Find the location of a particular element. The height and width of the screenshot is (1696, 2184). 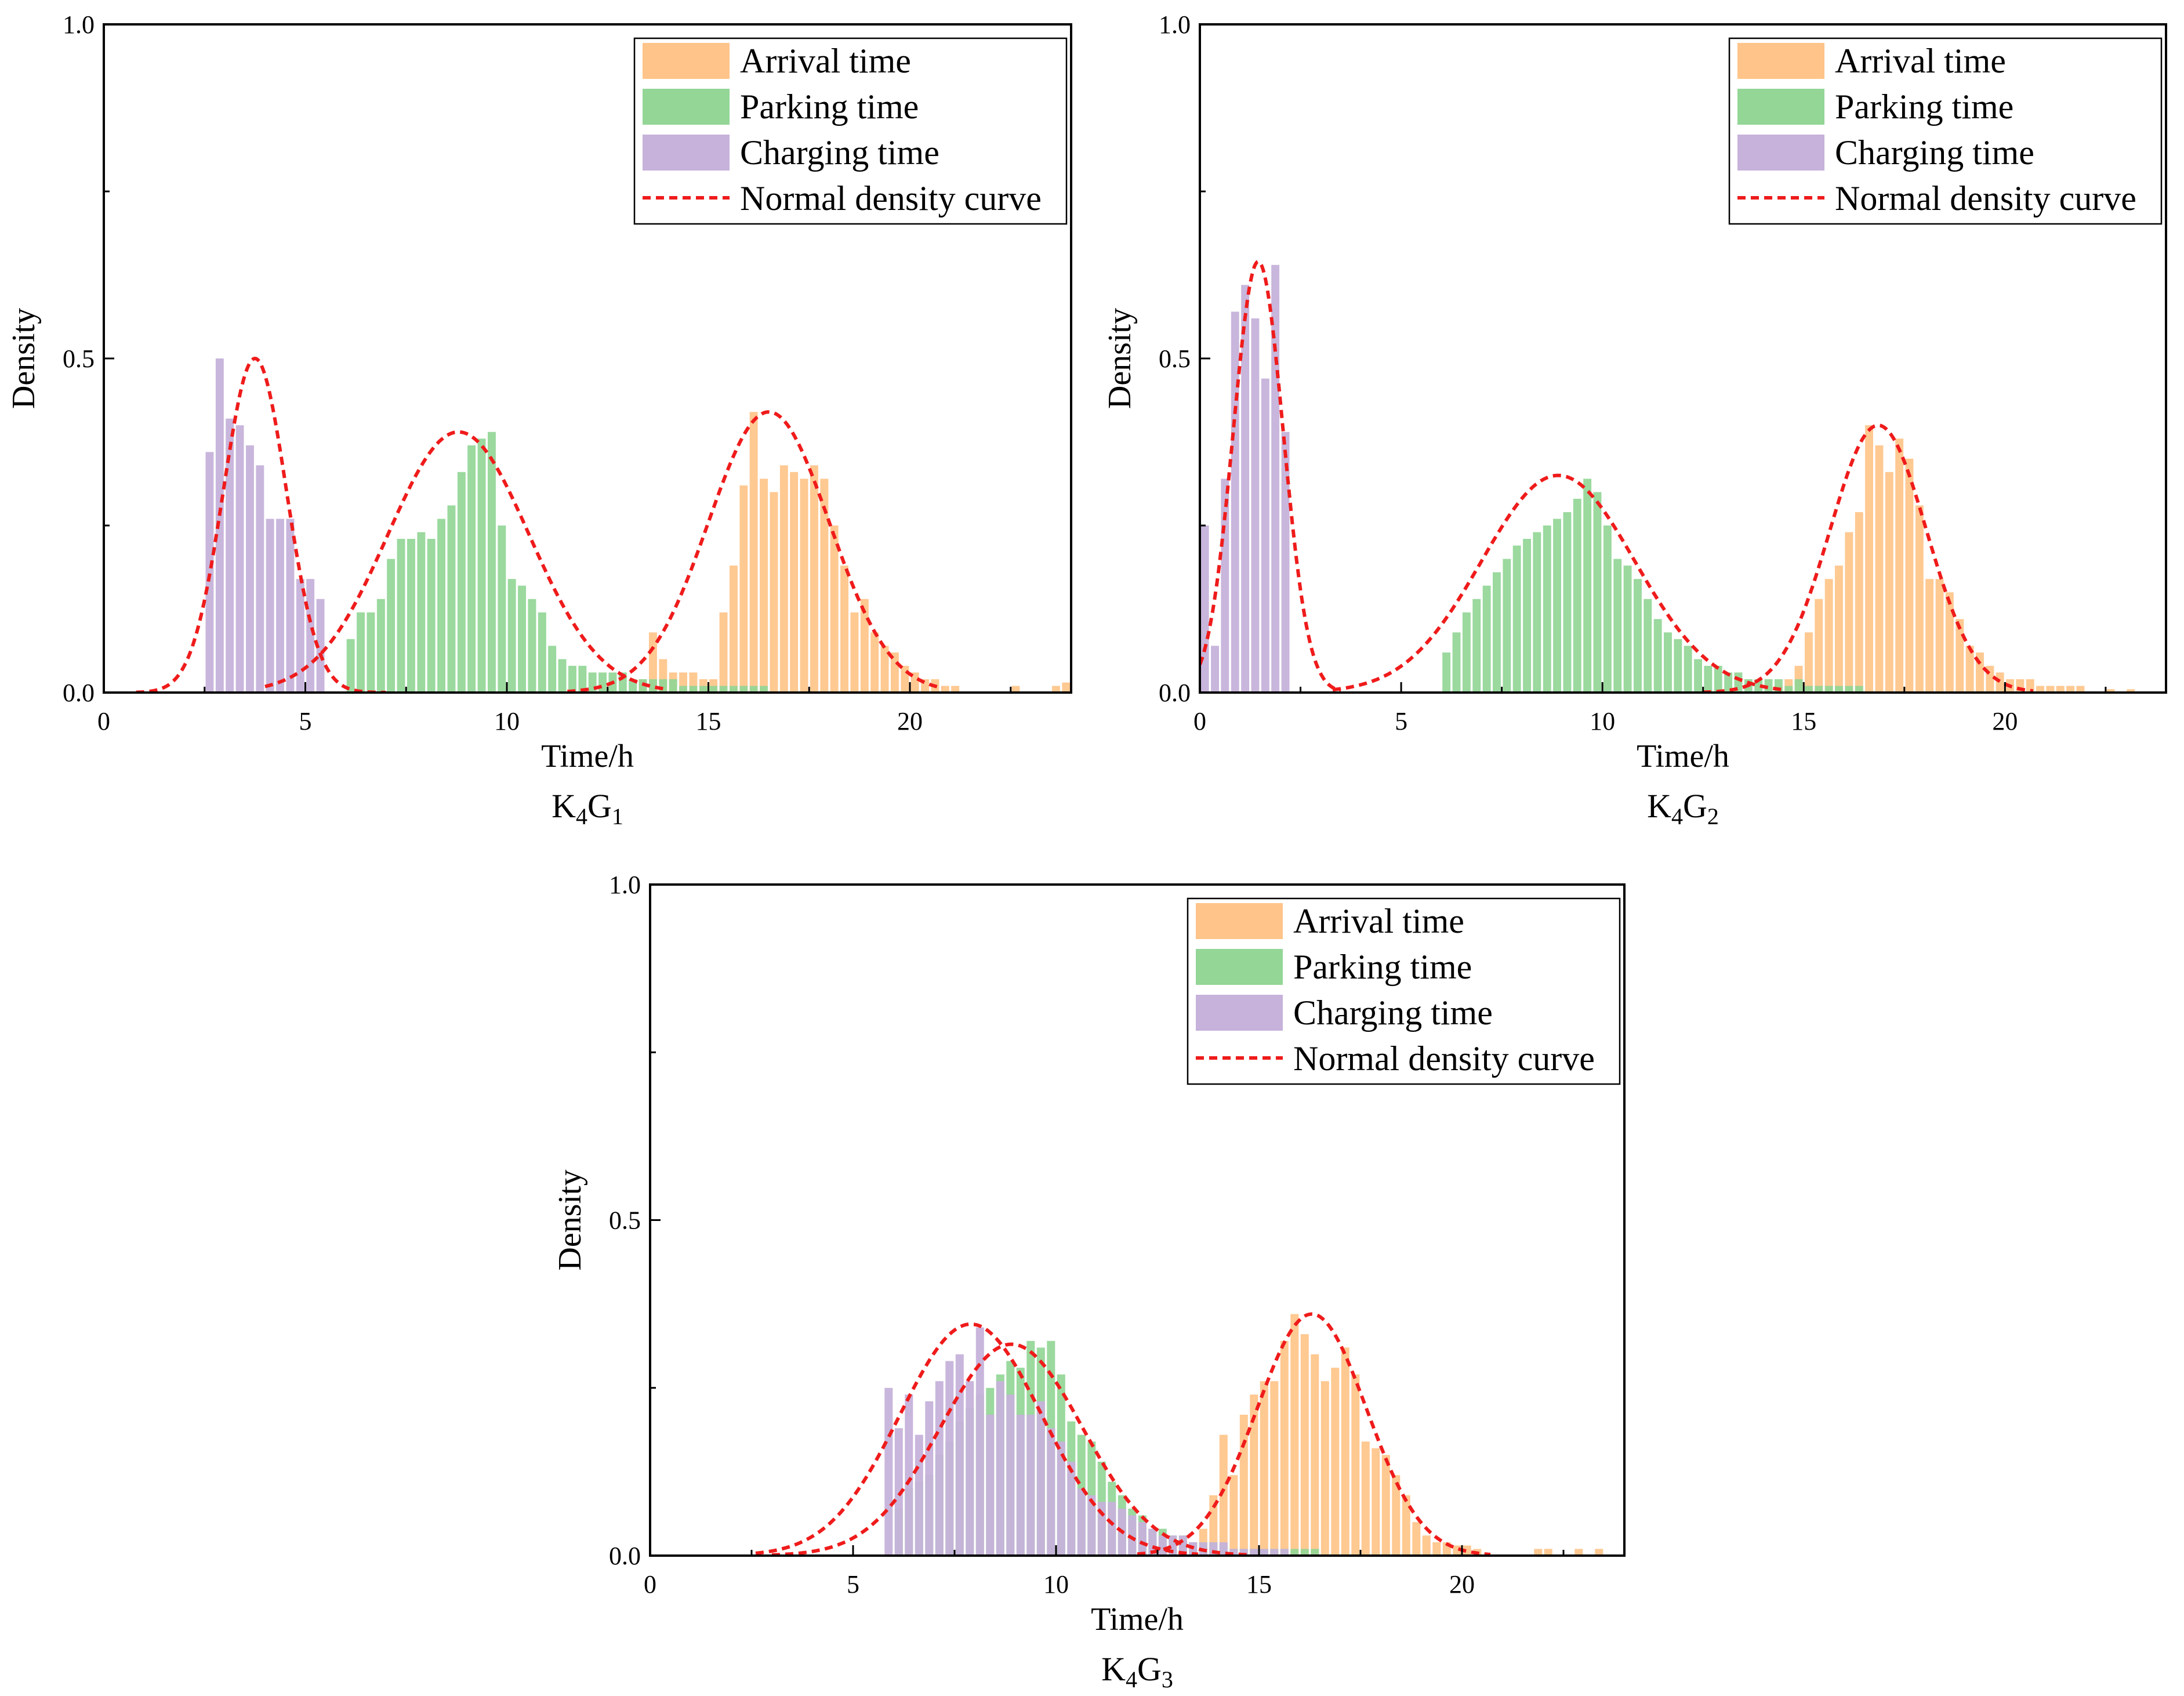

legend-entry-label: Normal density curve is located at coordinates (891, 198).